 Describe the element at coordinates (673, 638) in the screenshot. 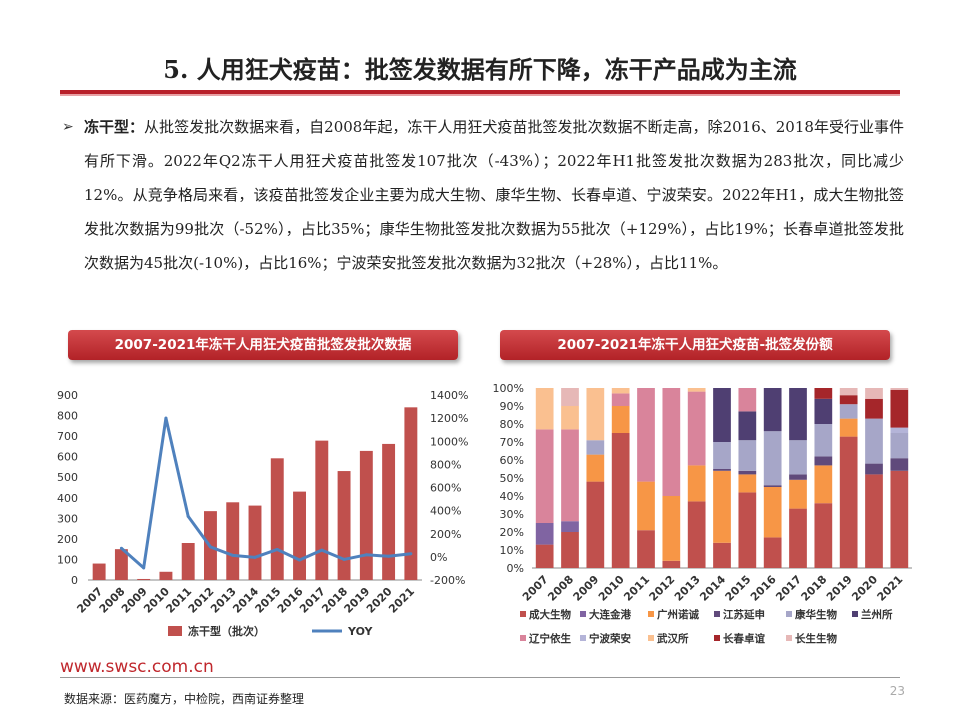

I see `legend-label-武汉所: 武汉所` at that location.